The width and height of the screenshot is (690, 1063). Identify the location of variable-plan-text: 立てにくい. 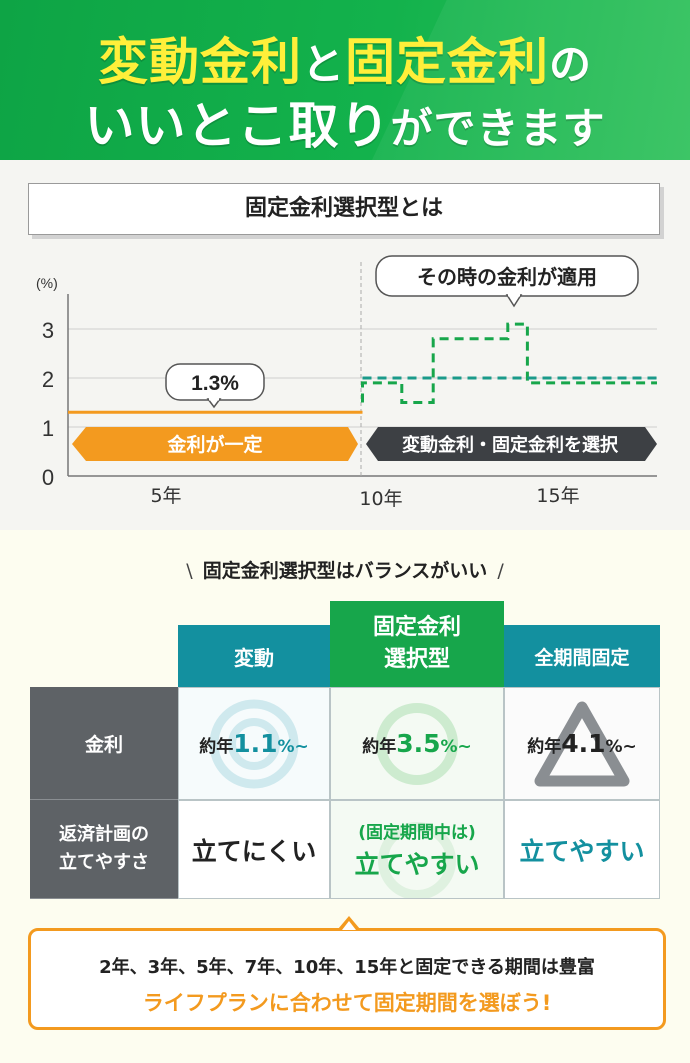
(254, 851).